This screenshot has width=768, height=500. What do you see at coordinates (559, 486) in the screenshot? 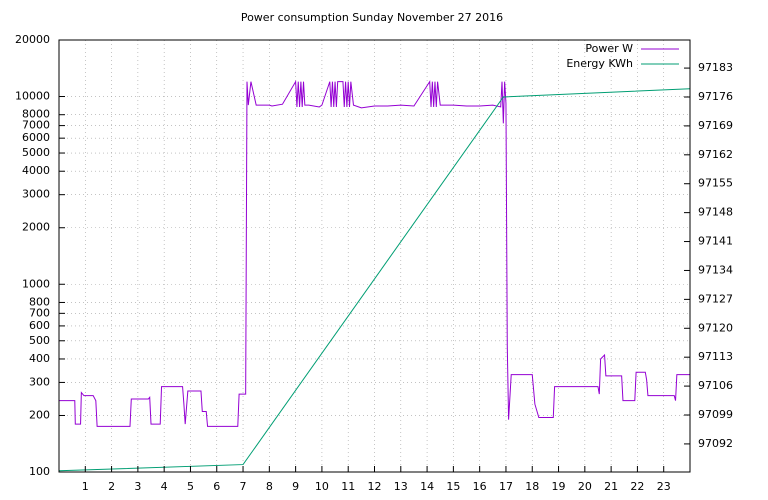
I see `x-tick-label: 19` at bounding box center [559, 486].